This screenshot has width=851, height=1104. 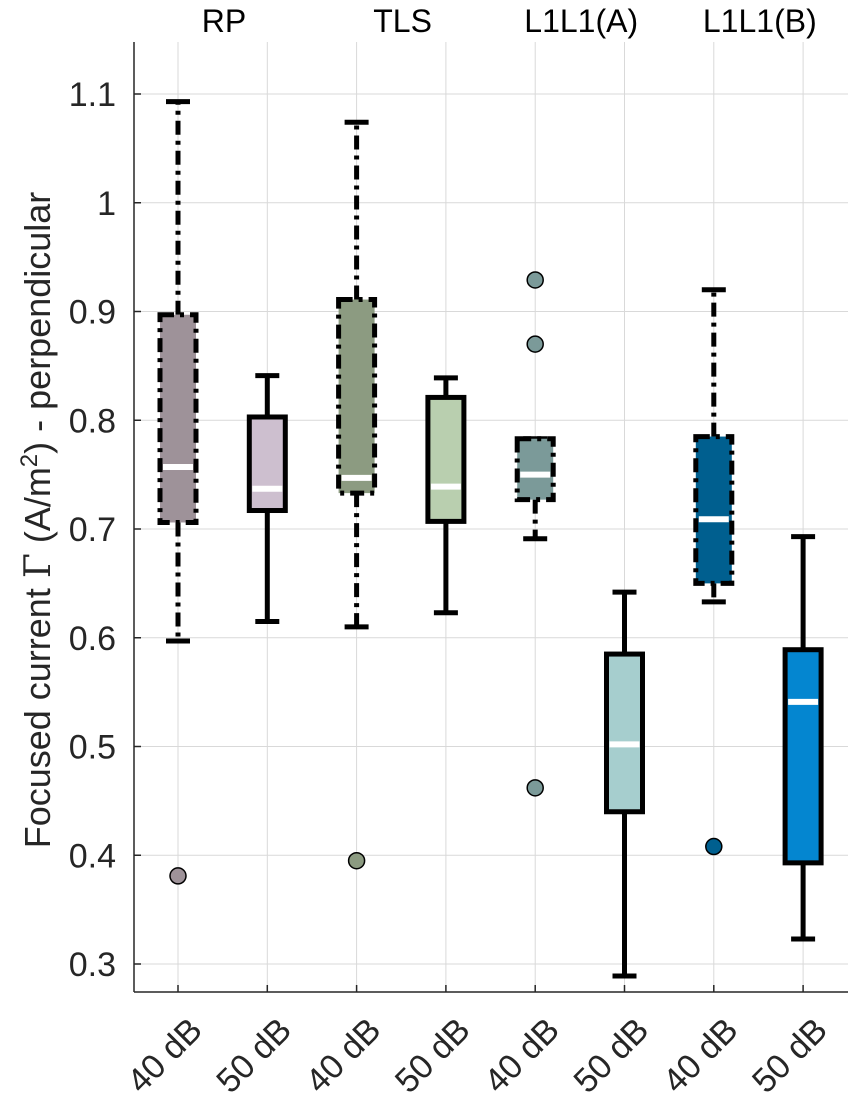 I want to click on y-label-unit-close: ) - perpendicular, so click(x=37, y=323).